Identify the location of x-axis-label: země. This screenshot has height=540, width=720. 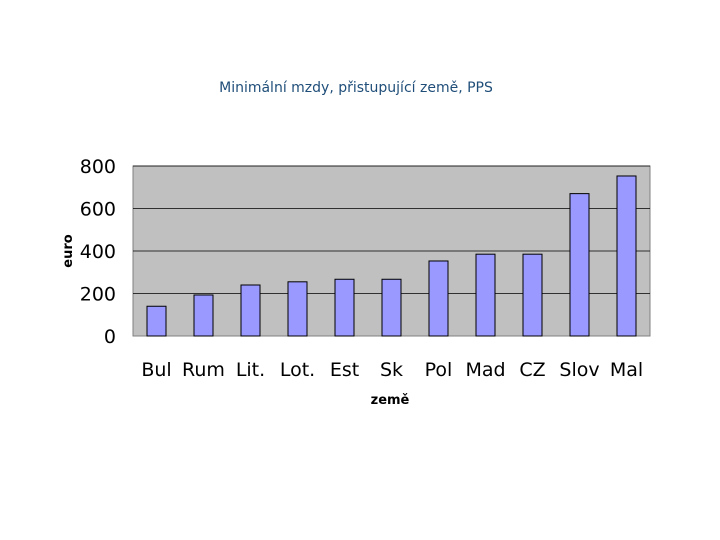
(390, 400).